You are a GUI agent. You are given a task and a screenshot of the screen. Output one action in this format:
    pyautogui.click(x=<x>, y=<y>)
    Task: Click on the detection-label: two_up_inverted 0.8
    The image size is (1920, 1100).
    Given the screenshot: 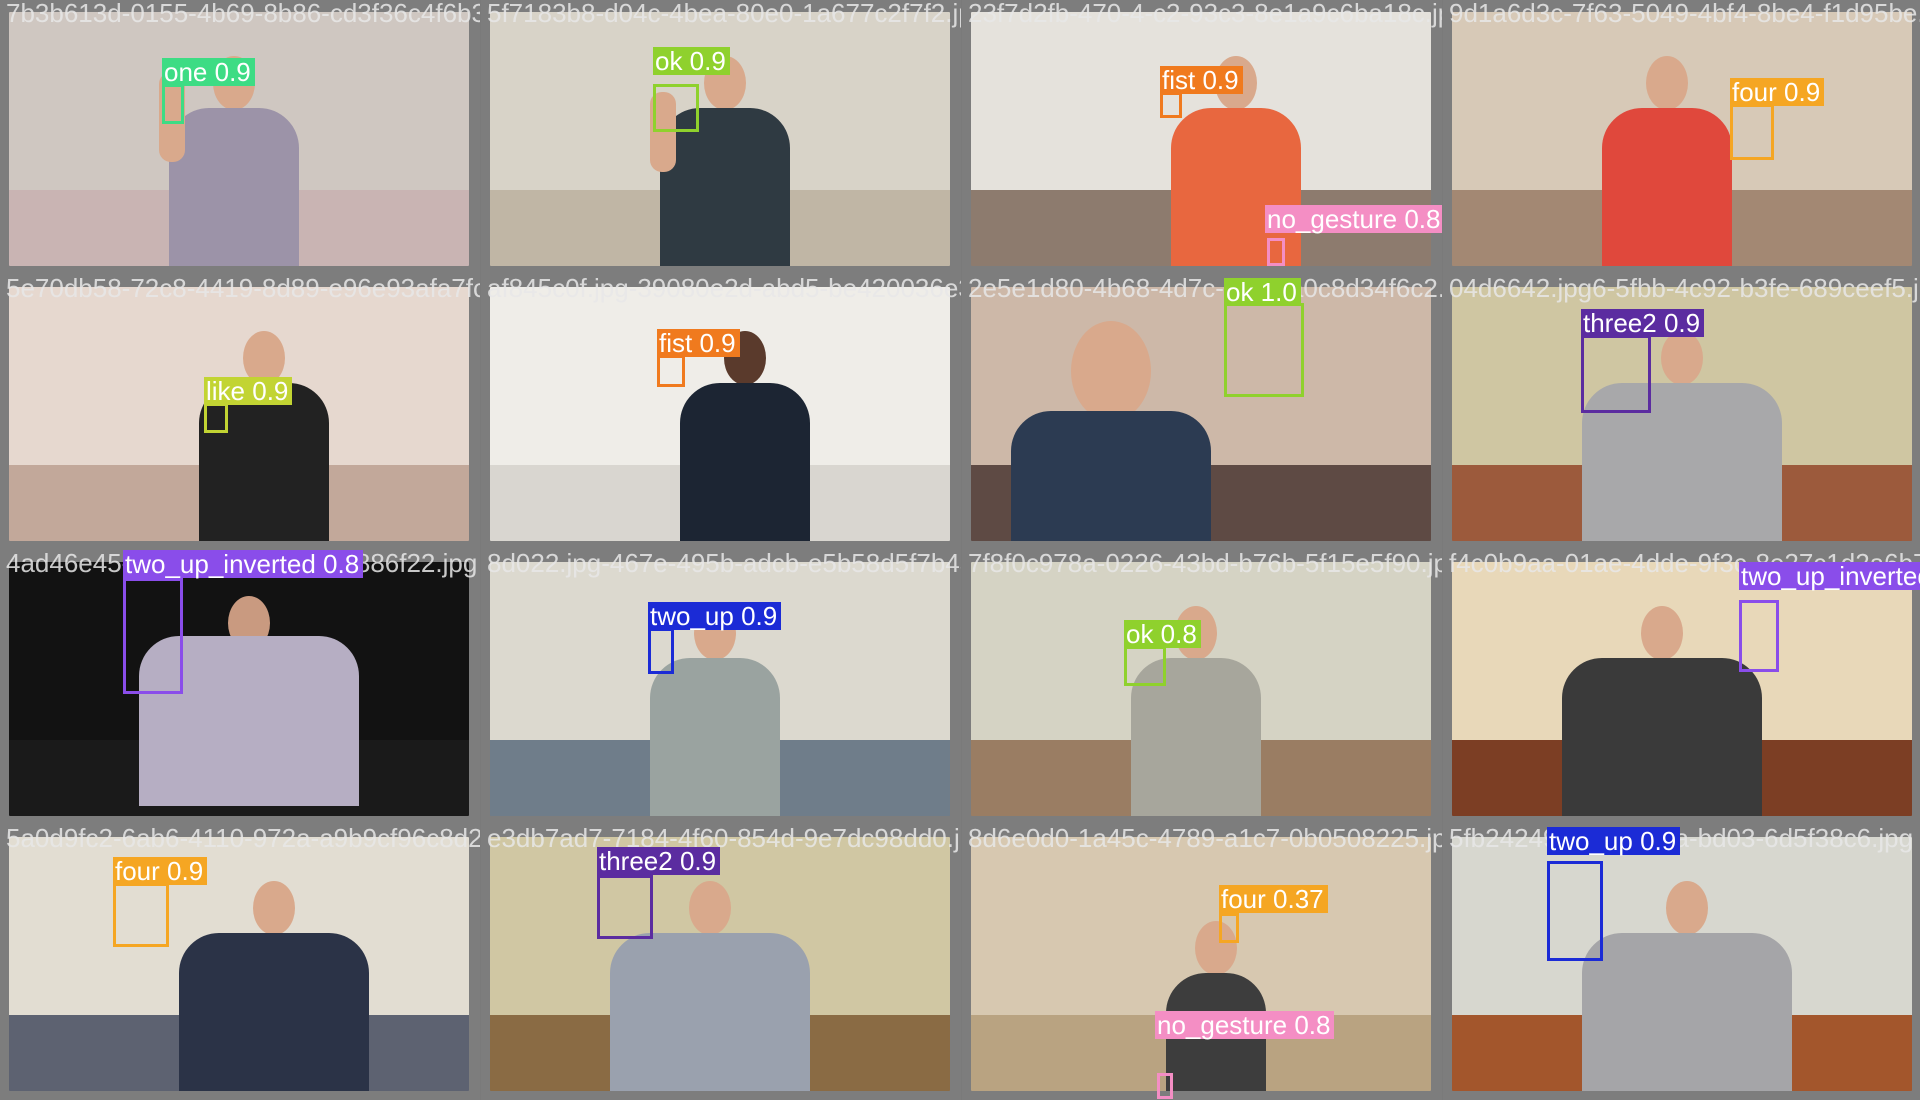 What is the action you would take?
    pyautogui.click(x=243, y=564)
    